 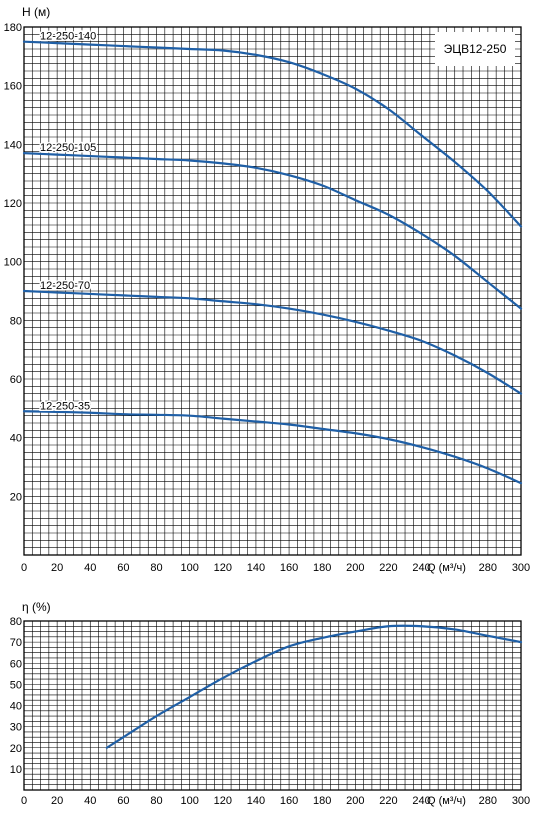 What do you see at coordinates (16, 643) in the screenshot?
I see `y-tick-label: 70` at bounding box center [16, 643].